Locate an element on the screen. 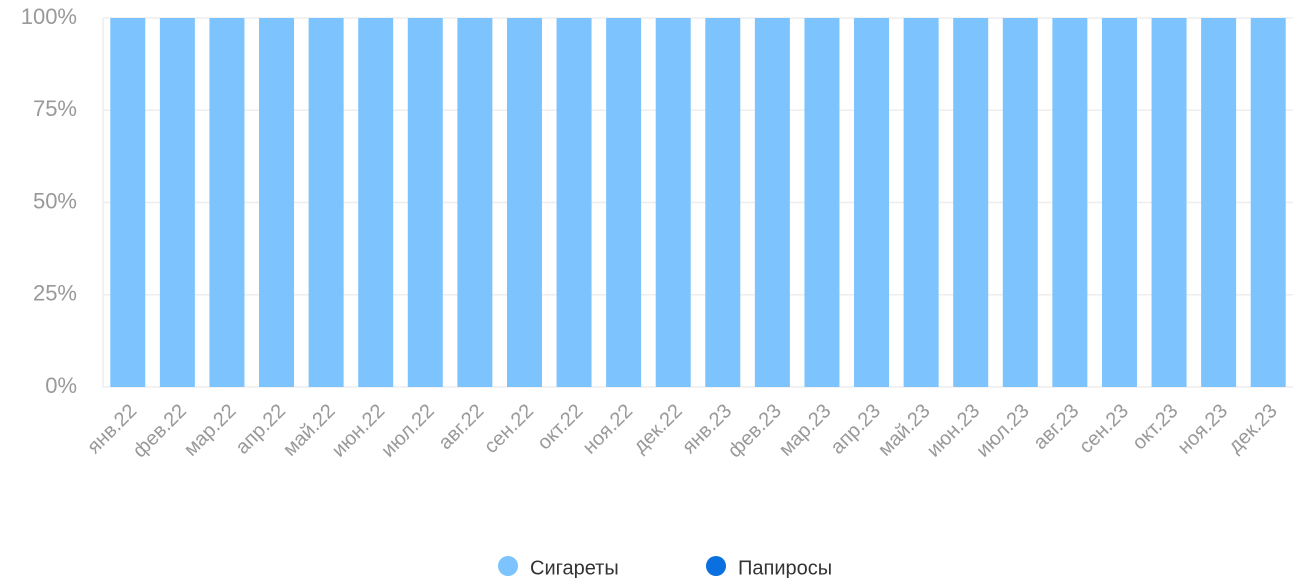 The image size is (1293, 578). x-tick-label: фев.23 is located at coordinates (755, 431).